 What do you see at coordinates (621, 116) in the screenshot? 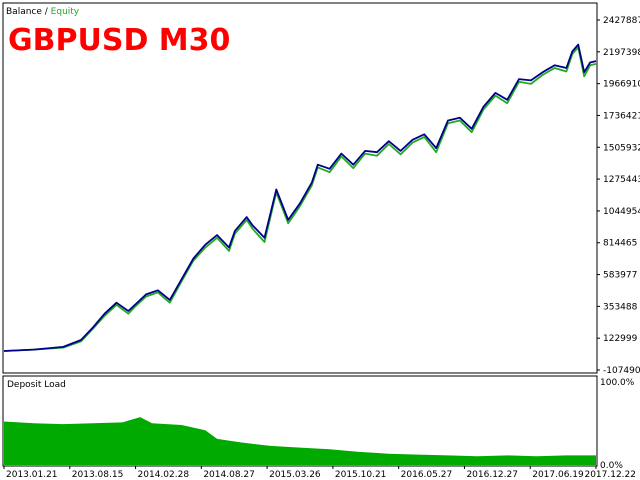
I see `y-tick-label: 1736421` at bounding box center [621, 116].